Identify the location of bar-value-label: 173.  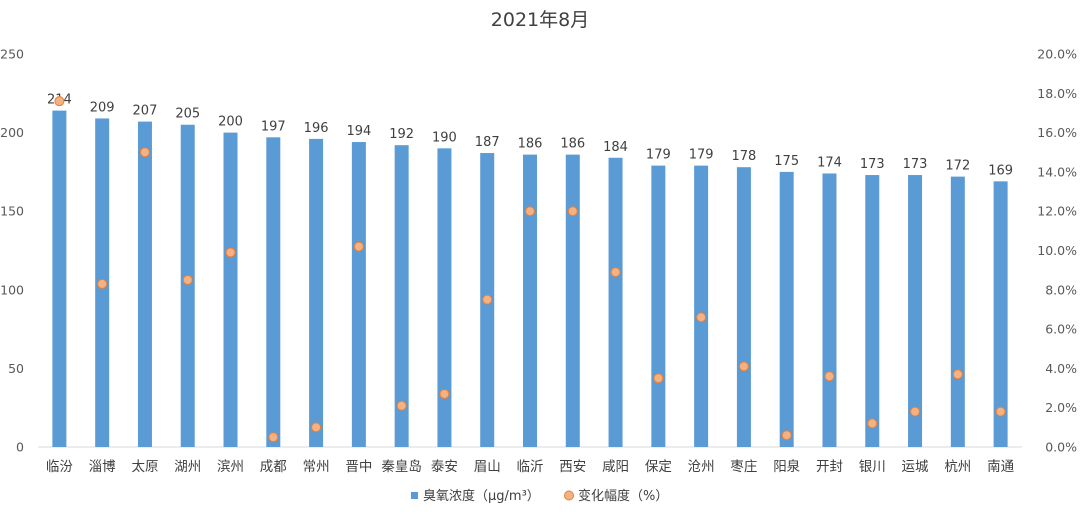
(915, 164).